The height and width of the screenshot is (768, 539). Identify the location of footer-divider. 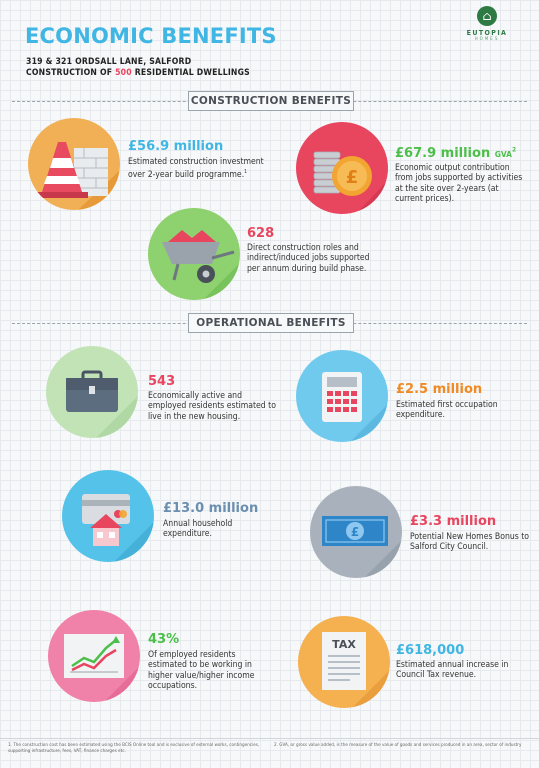
(269, 738).